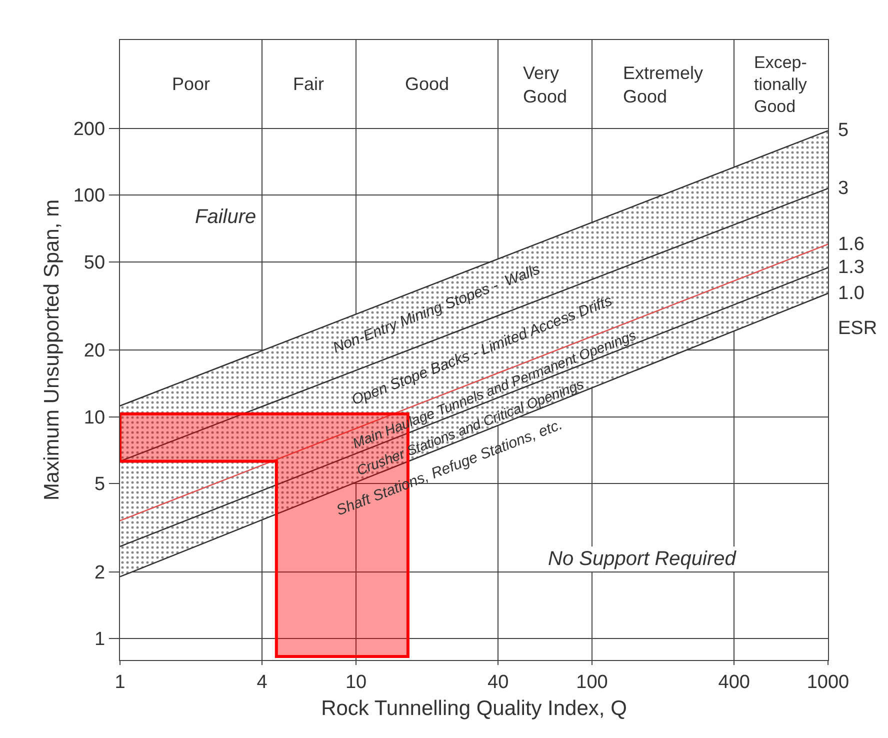  What do you see at coordinates (95, 351) in the screenshot?
I see `y-tick-label: 20` at bounding box center [95, 351].